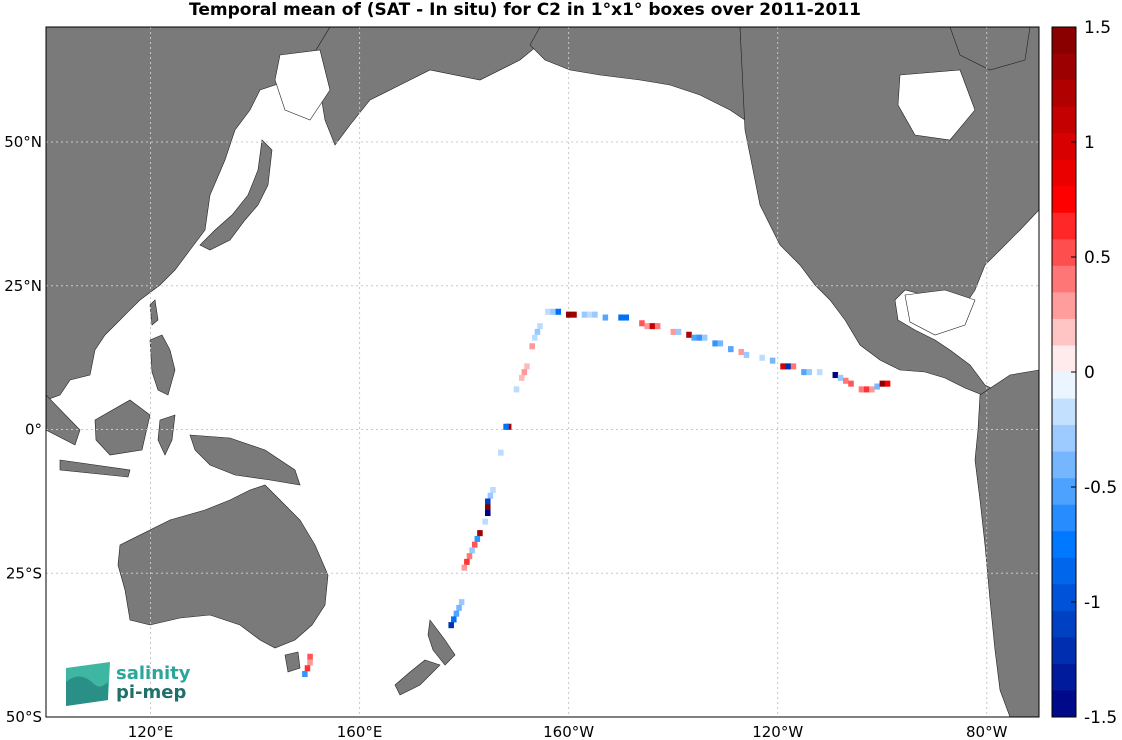 This screenshot has height=740, width=1122. What do you see at coordinates (23, 429) in the screenshot?
I see `latitude-labels: 50°N 25°N 0° 25°S 50°S` at bounding box center [23, 429].